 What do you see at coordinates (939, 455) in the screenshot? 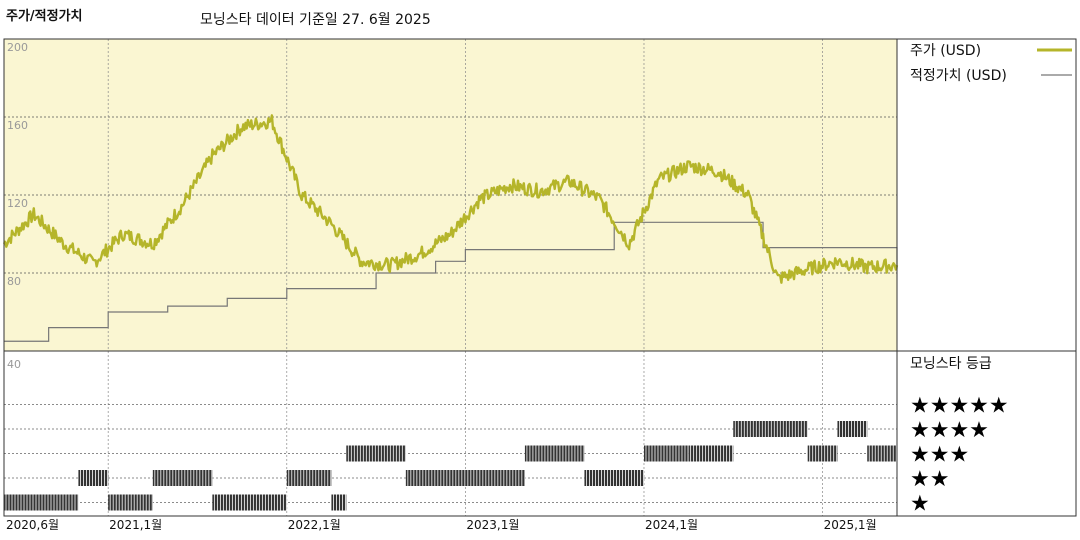
I see `rating-star-label: ★★★` at bounding box center [939, 455].